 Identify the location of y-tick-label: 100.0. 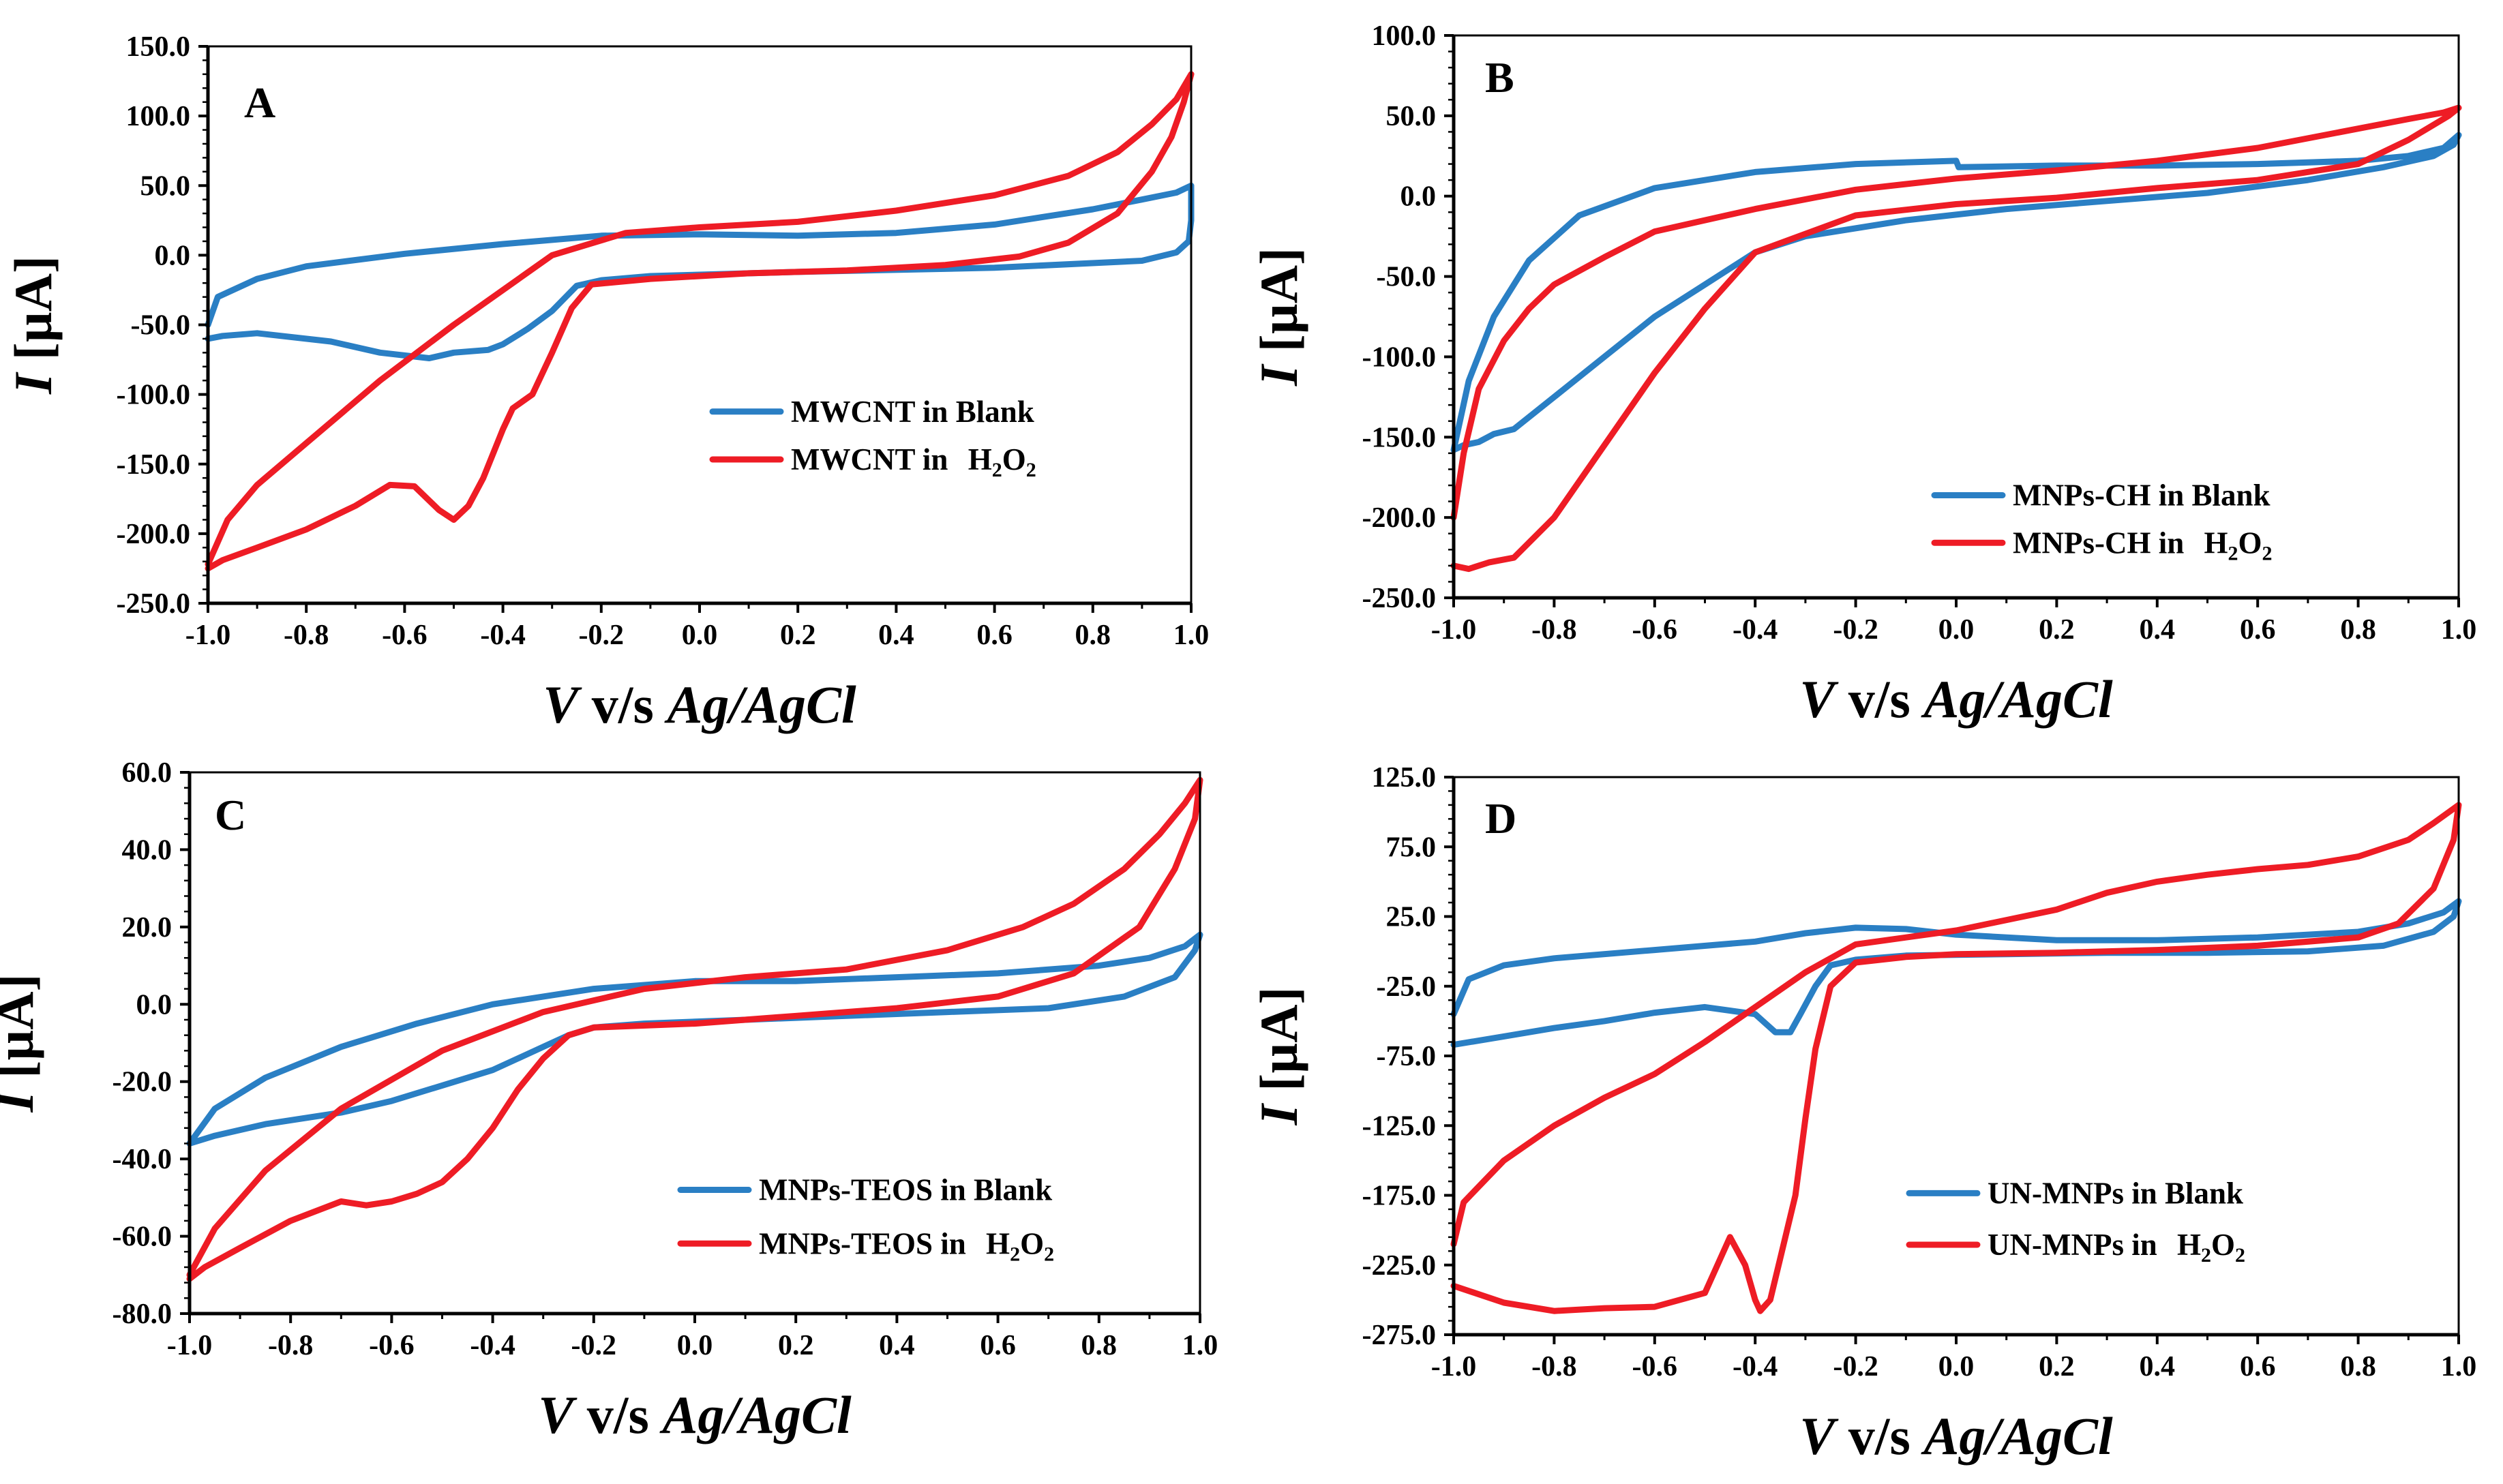
(1405, 36).